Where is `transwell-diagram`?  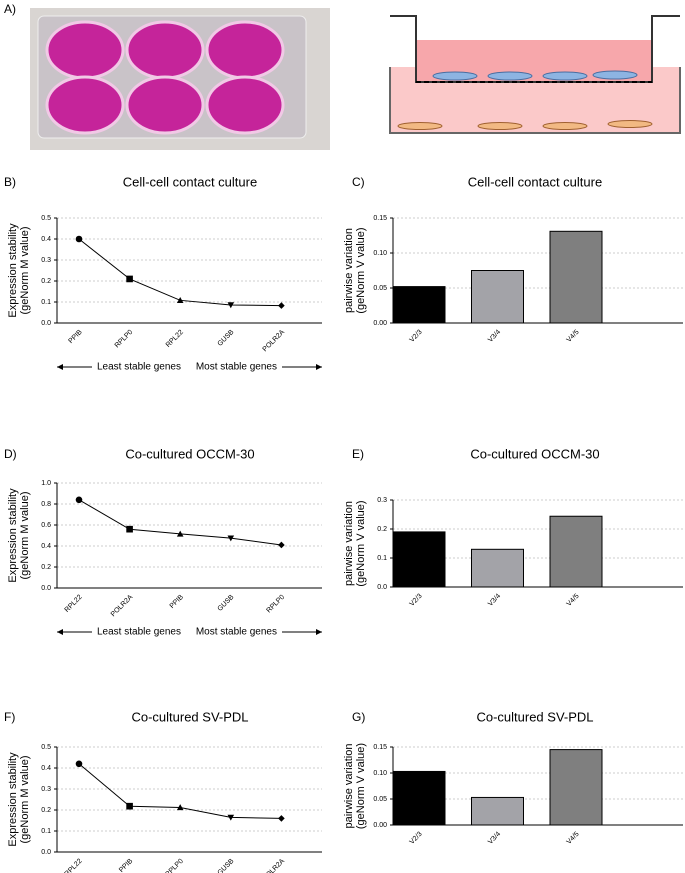
transwell-diagram is located at coordinates (535, 74).